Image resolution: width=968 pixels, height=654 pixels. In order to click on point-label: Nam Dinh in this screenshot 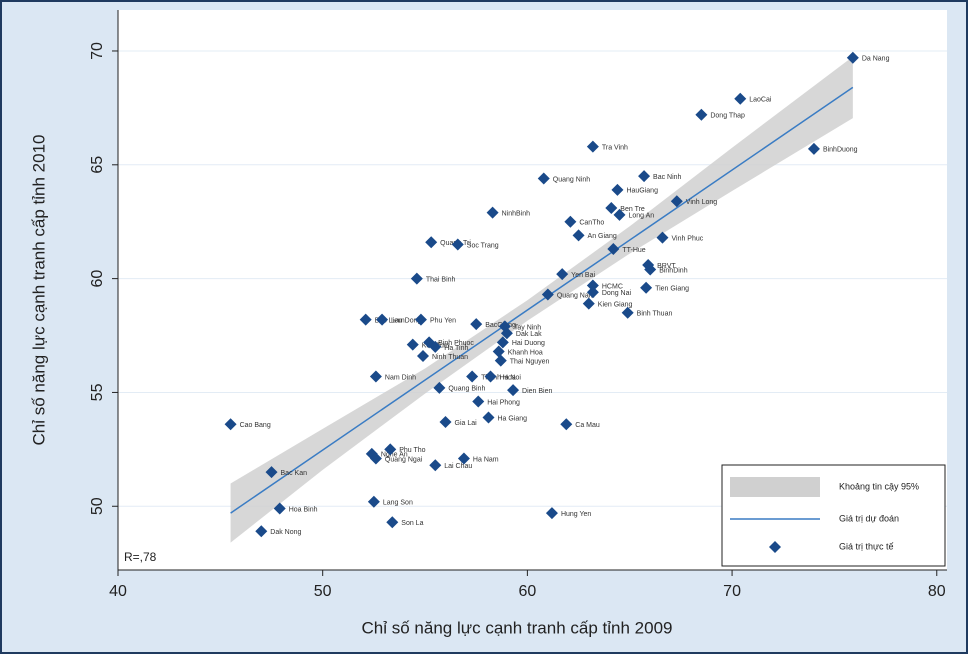, I will do `click(400, 377)`.